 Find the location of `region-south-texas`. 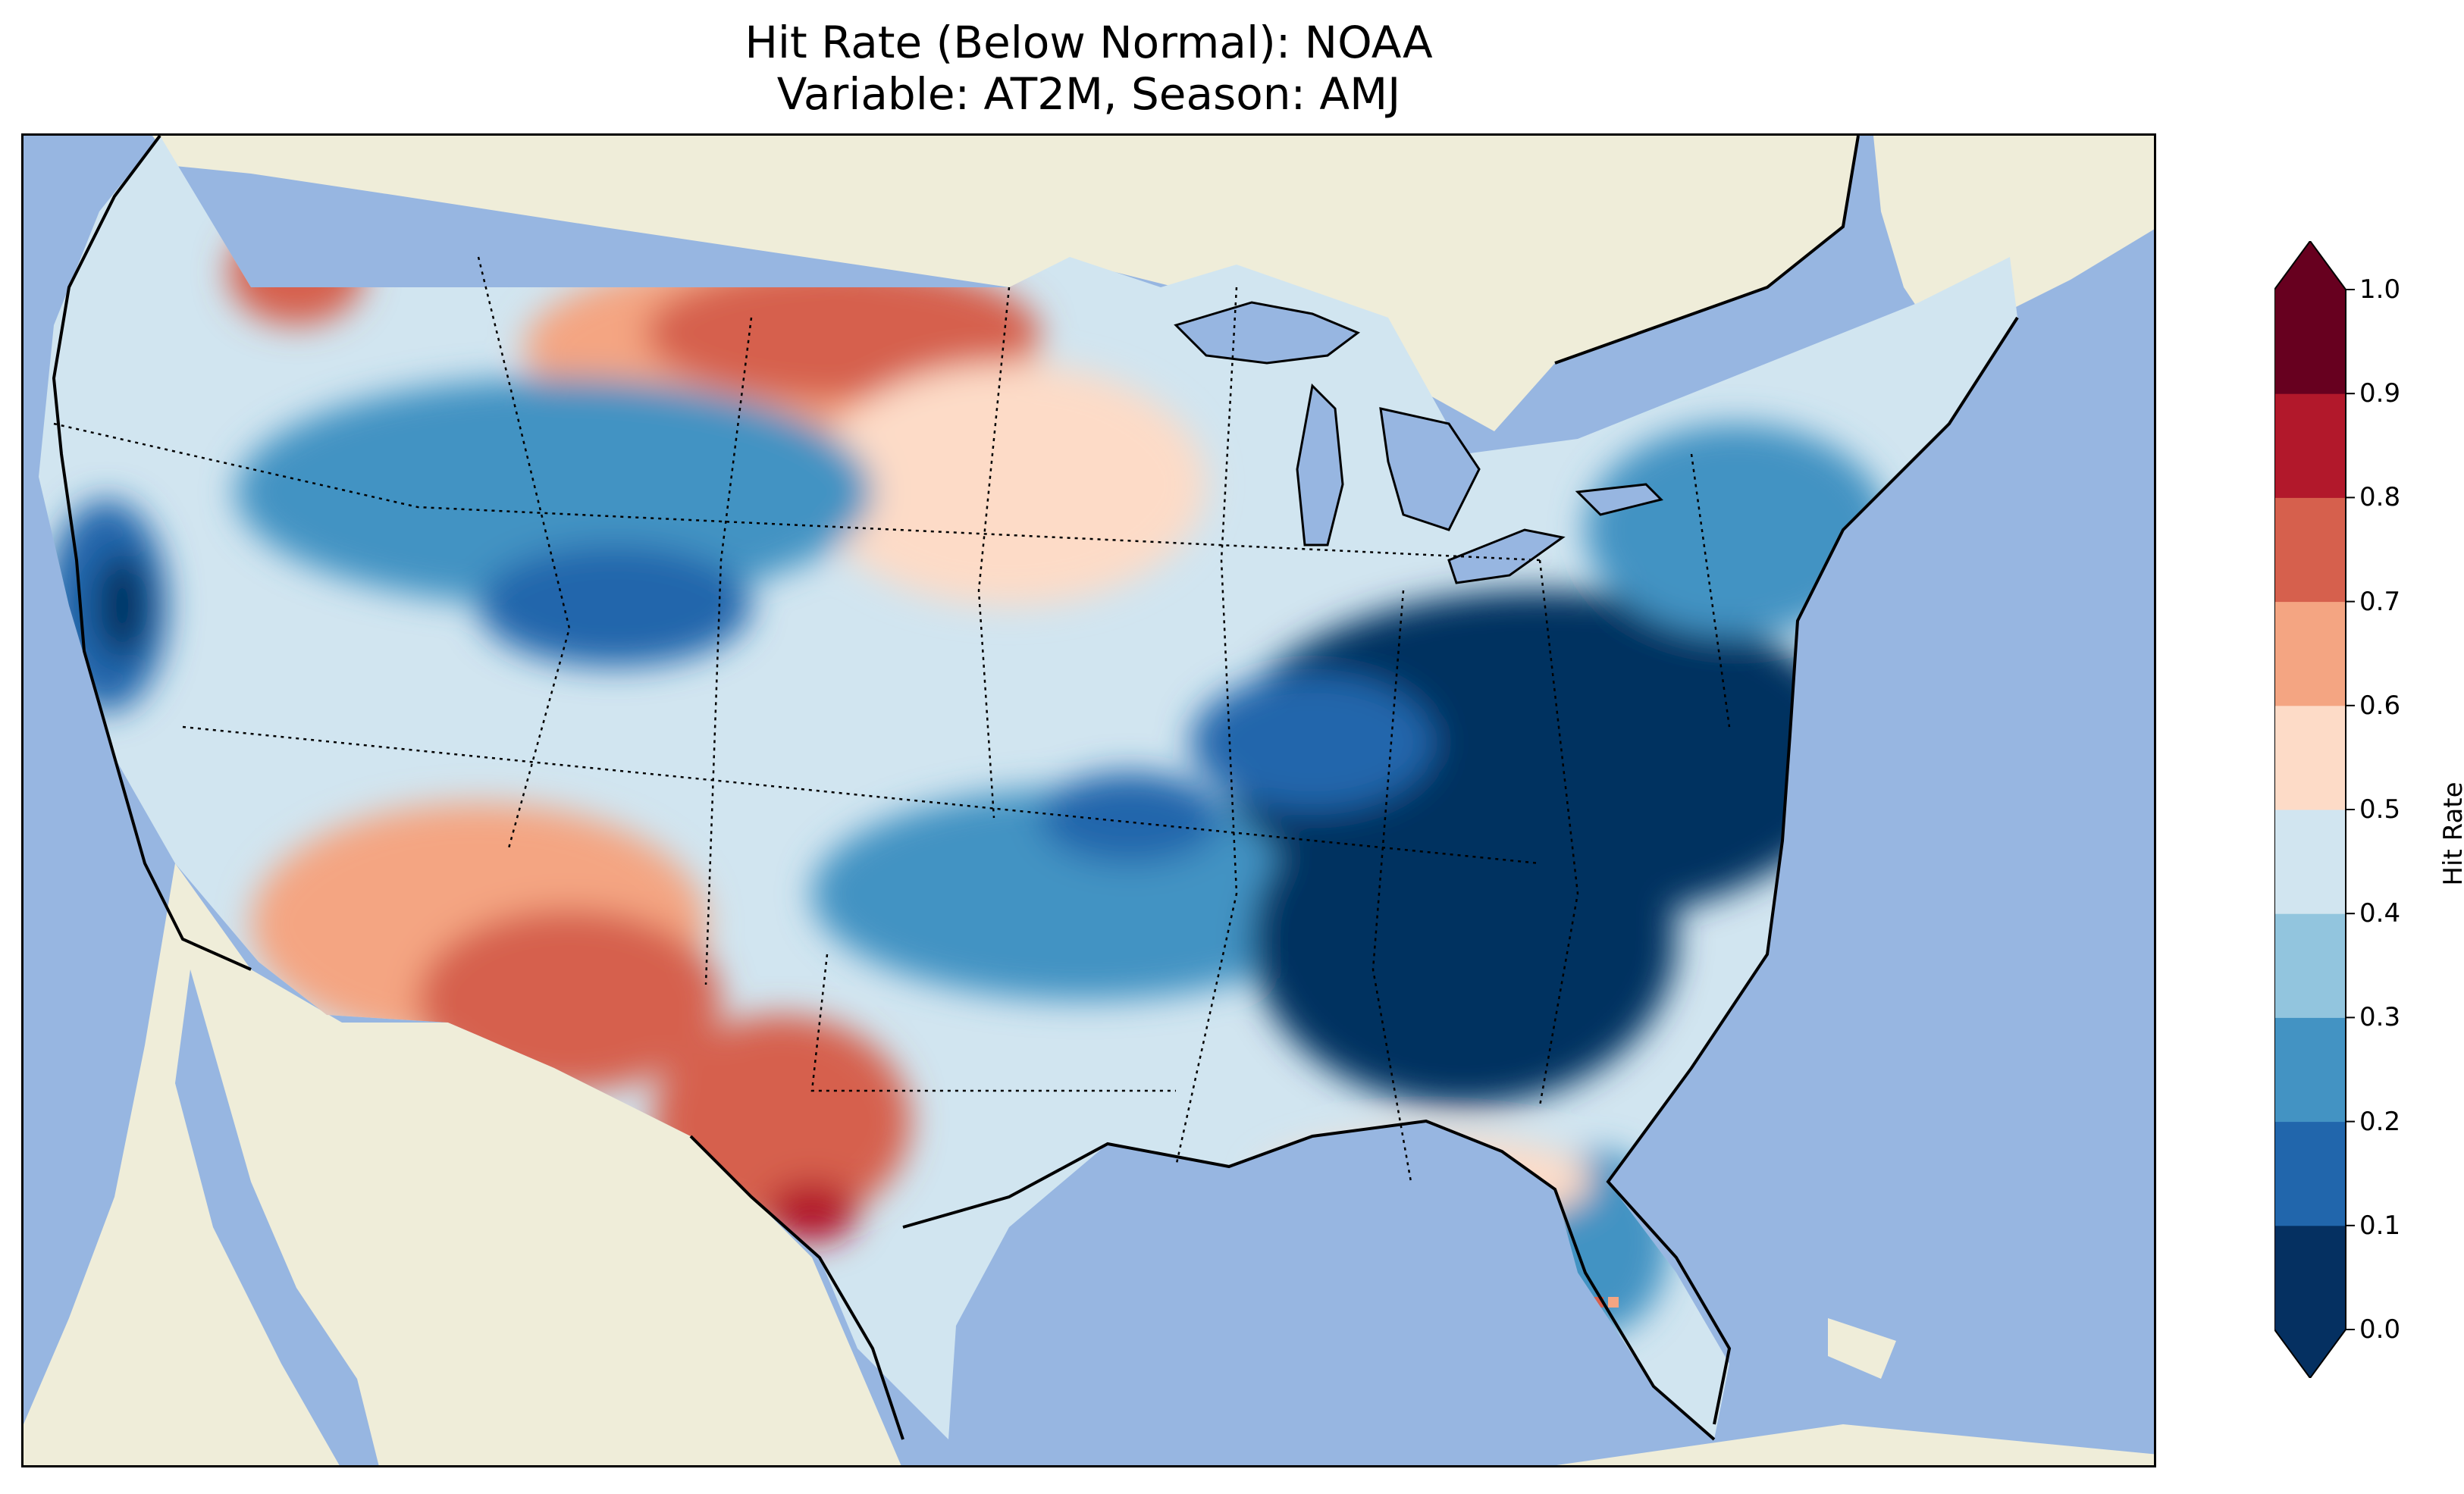

region-south-texas is located at coordinates (812, 1212).